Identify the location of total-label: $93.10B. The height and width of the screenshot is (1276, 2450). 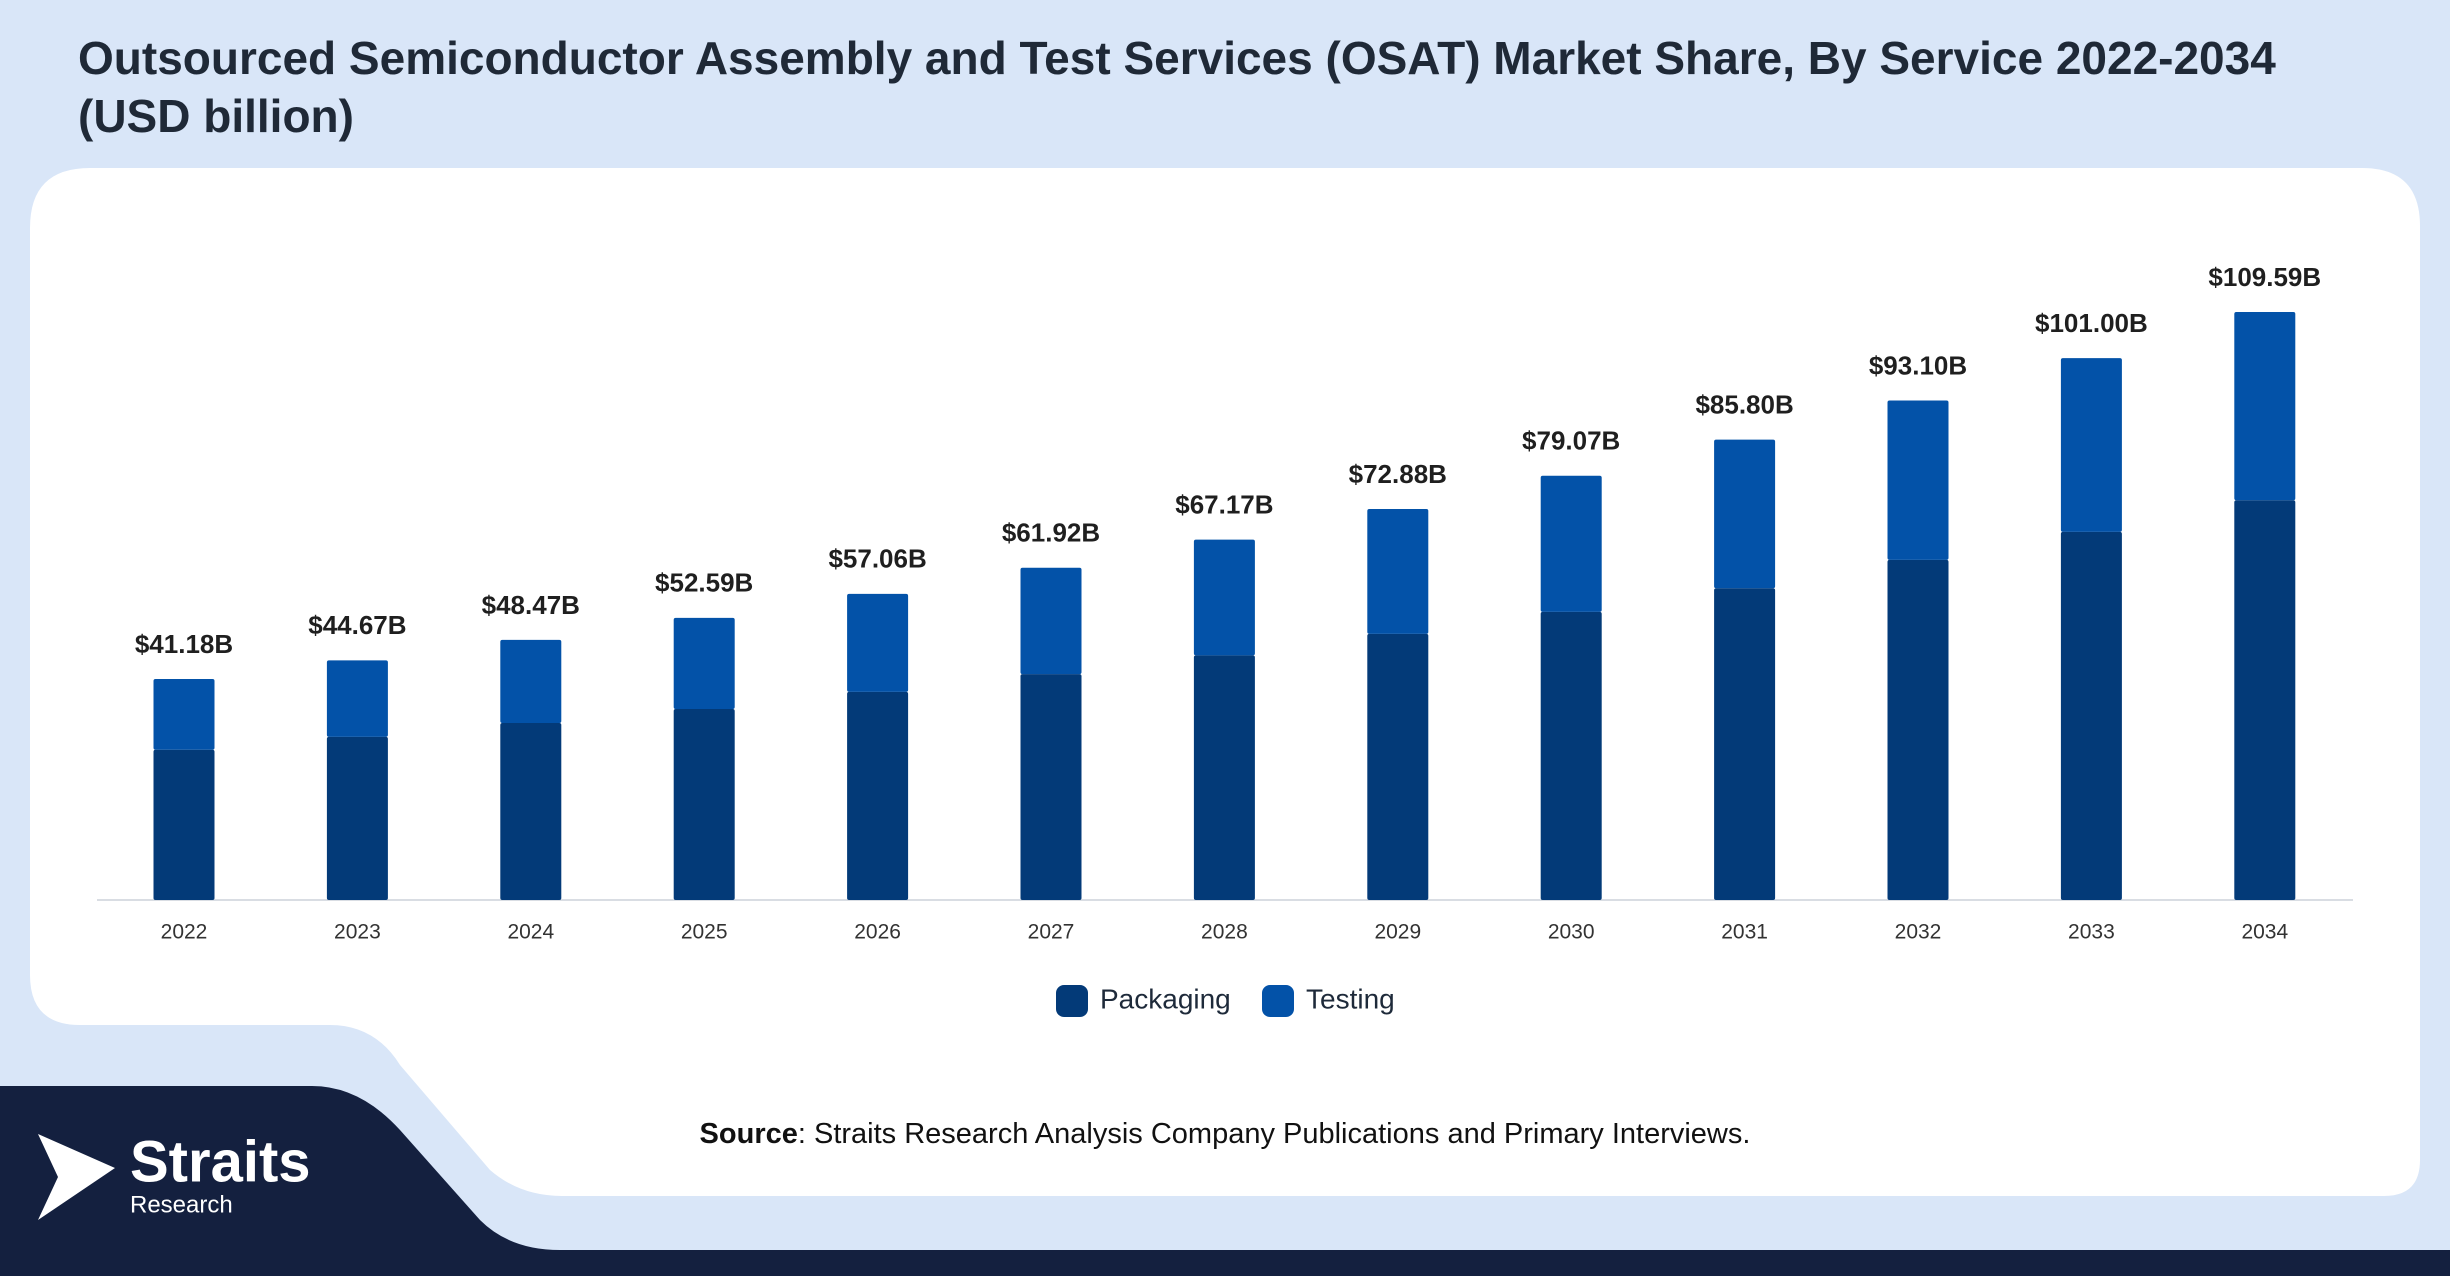
(1918, 365).